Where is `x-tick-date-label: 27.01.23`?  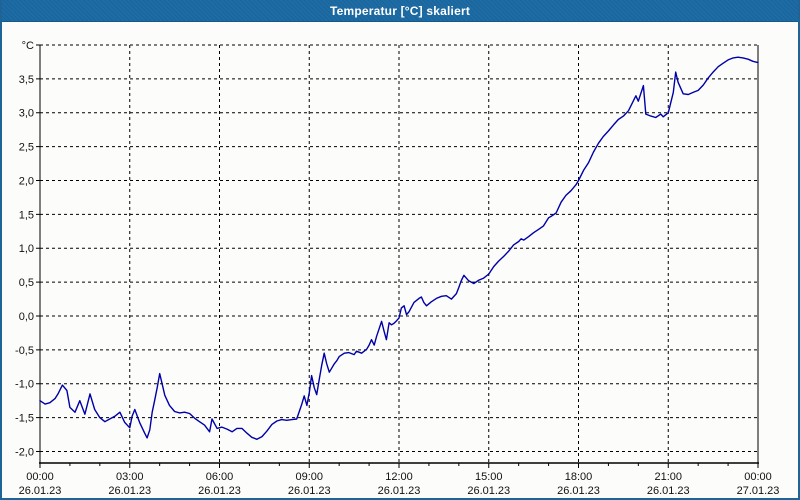 x-tick-date-label: 27.01.23 is located at coordinates (758, 491).